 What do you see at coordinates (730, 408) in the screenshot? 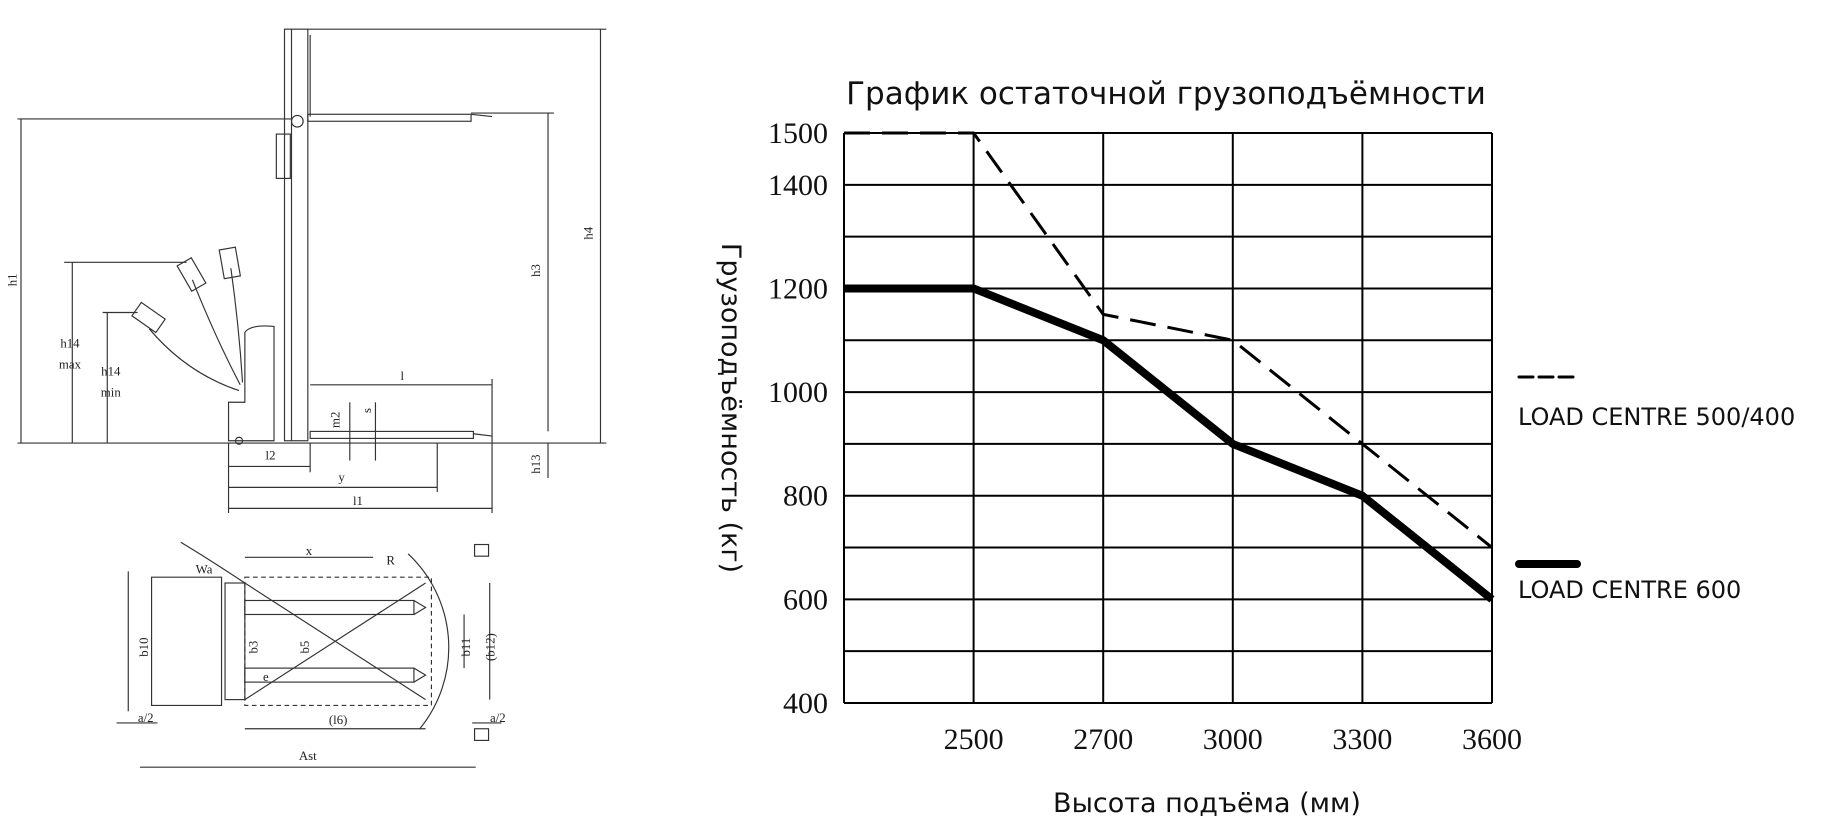
I see `y-axis-label: Грузоподъёмность (кг)` at bounding box center [730, 408].